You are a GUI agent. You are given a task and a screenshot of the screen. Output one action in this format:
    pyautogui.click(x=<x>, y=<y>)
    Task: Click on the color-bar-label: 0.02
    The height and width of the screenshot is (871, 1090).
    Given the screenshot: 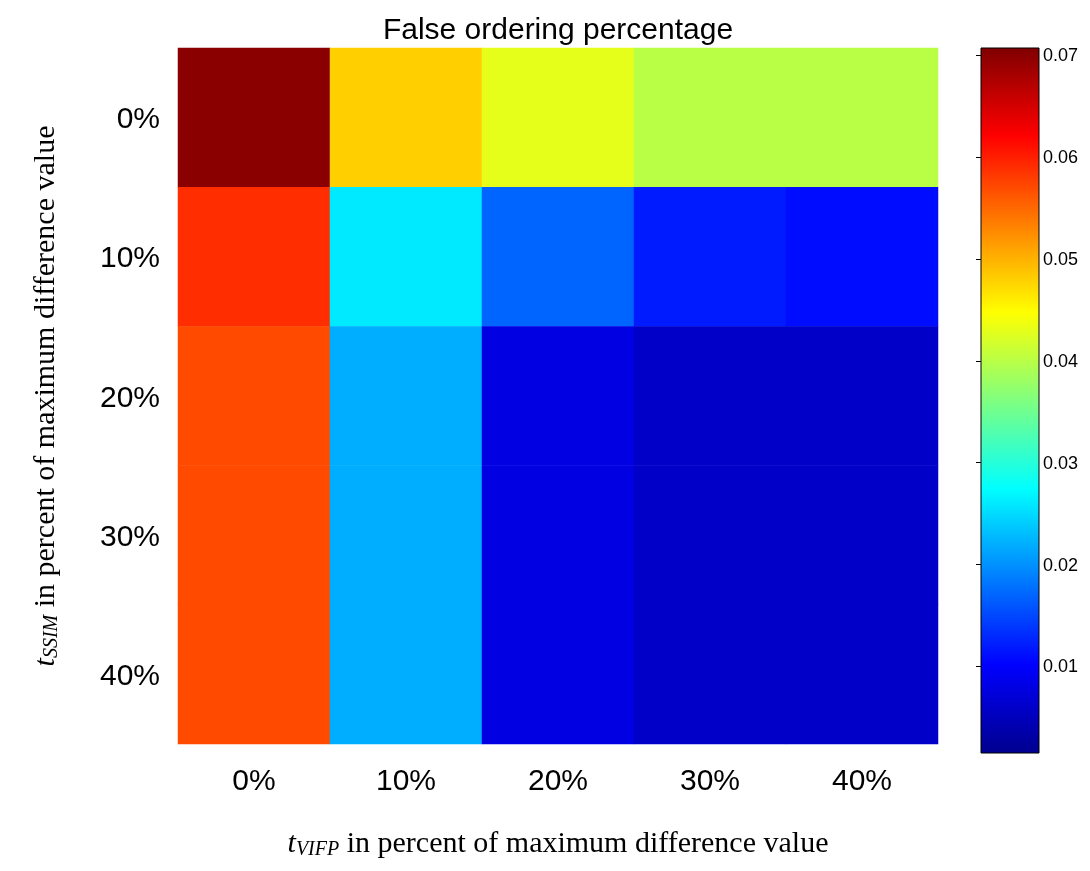 What is the action you would take?
    pyautogui.click(x=1061, y=564)
    